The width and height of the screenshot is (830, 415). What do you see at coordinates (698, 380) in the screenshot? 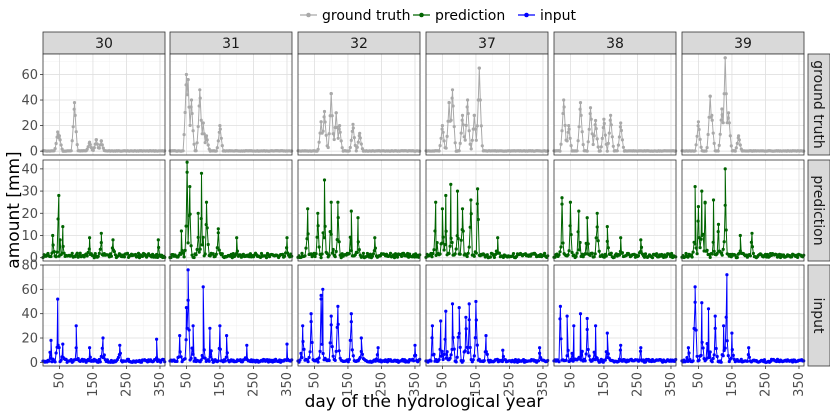
I see `x-tick-label: 50` at bounding box center [698, 380].